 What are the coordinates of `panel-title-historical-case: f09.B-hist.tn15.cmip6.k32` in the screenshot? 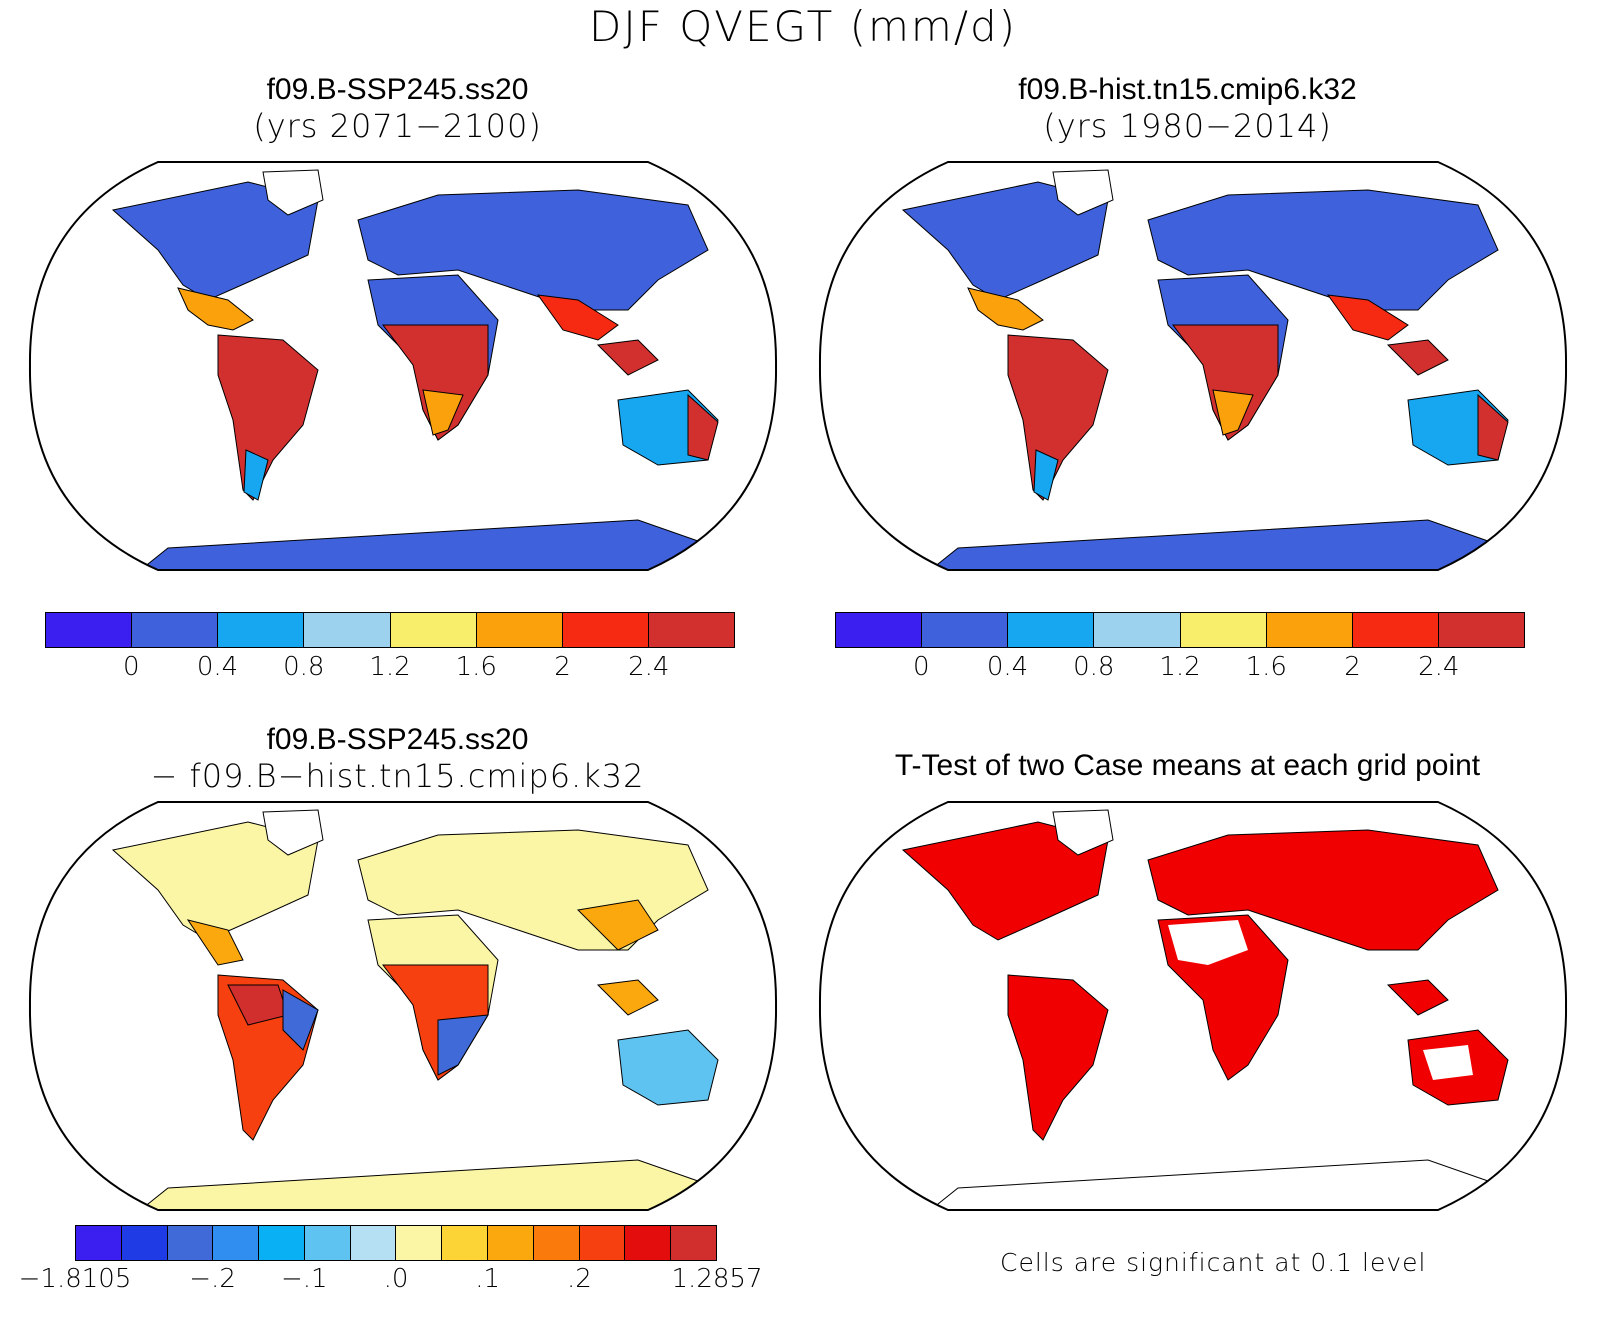 It's located at (1187, 89).